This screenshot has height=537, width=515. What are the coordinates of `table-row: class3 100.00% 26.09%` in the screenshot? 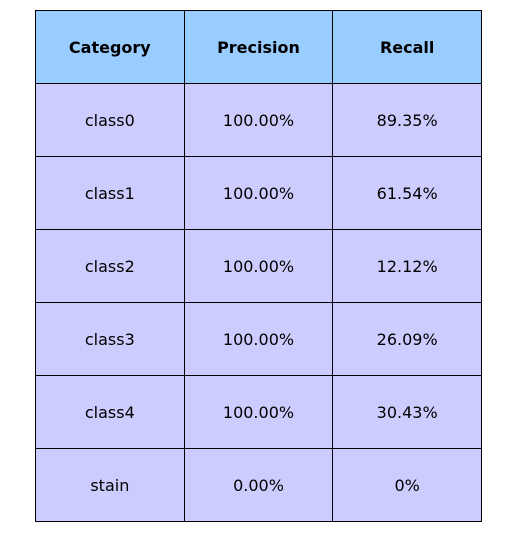 It's located at (258, 339).